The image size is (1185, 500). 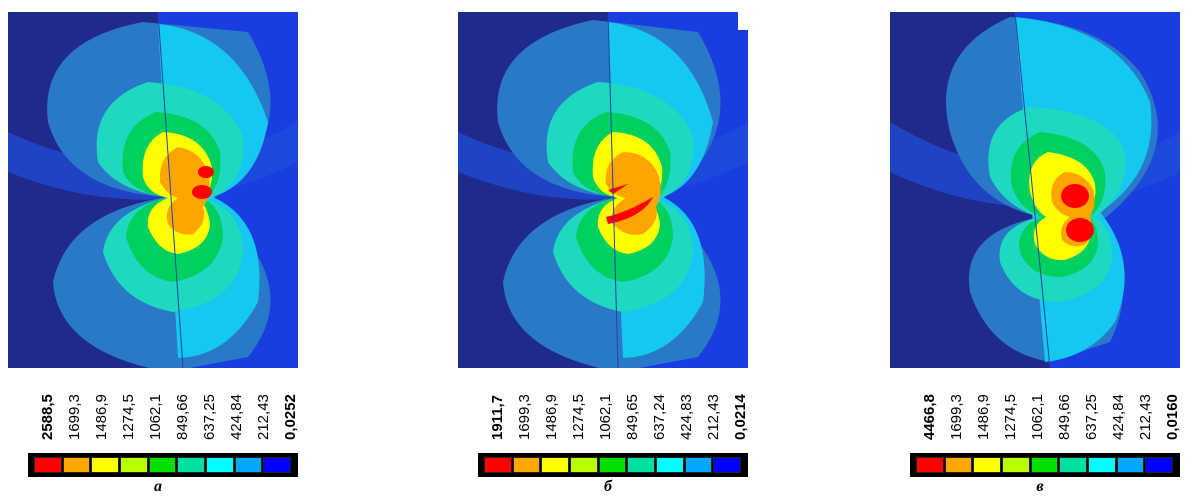 What do you see at coordinates (683, 409) in the screenshot?
I see `scale-tick: 424,83` at bounding box center [683, 409].